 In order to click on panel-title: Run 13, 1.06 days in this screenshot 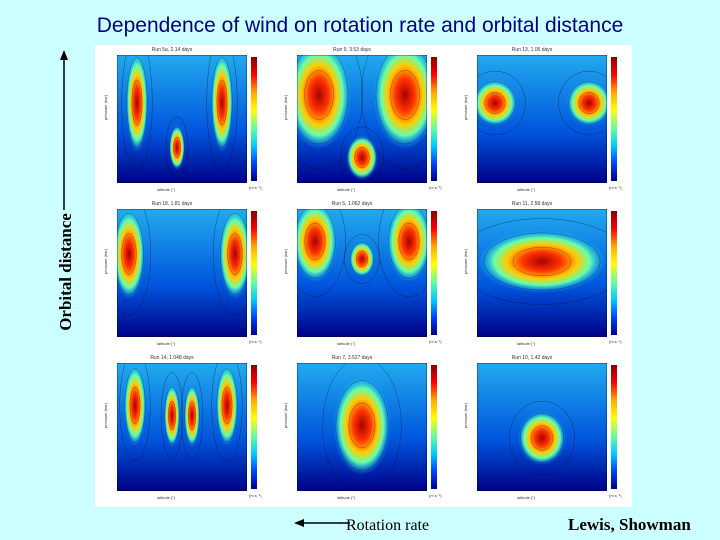, I will do `click(532, 50)`.